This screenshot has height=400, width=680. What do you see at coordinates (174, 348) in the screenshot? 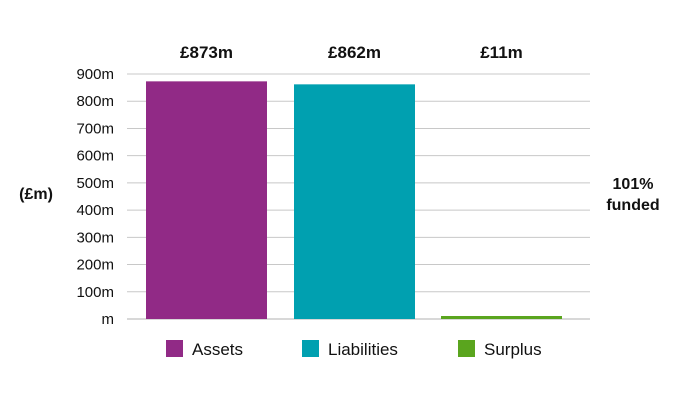
I see `legend-swatch-assets` at bounding box center [174, 348].